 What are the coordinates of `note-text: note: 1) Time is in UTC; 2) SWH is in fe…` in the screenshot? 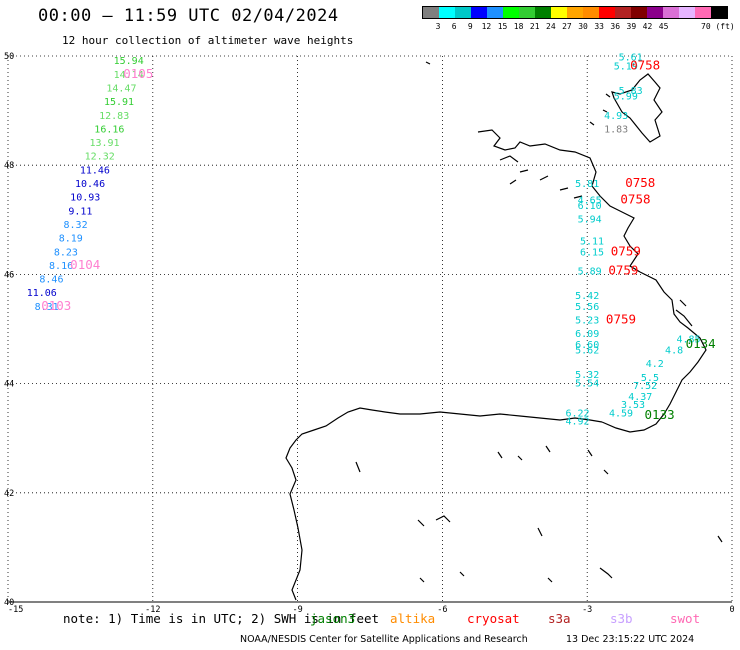 It's located at (221, 618).